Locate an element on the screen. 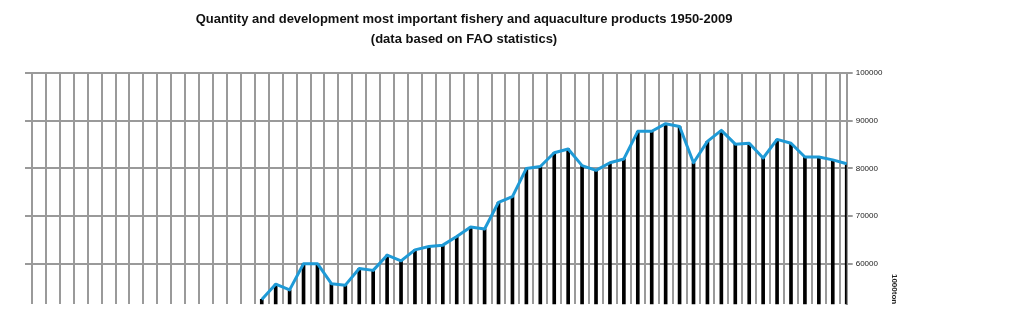 This screenshot has width=1023, height=312. y-tick-label: 80000 is located at coordinates (867, 168).